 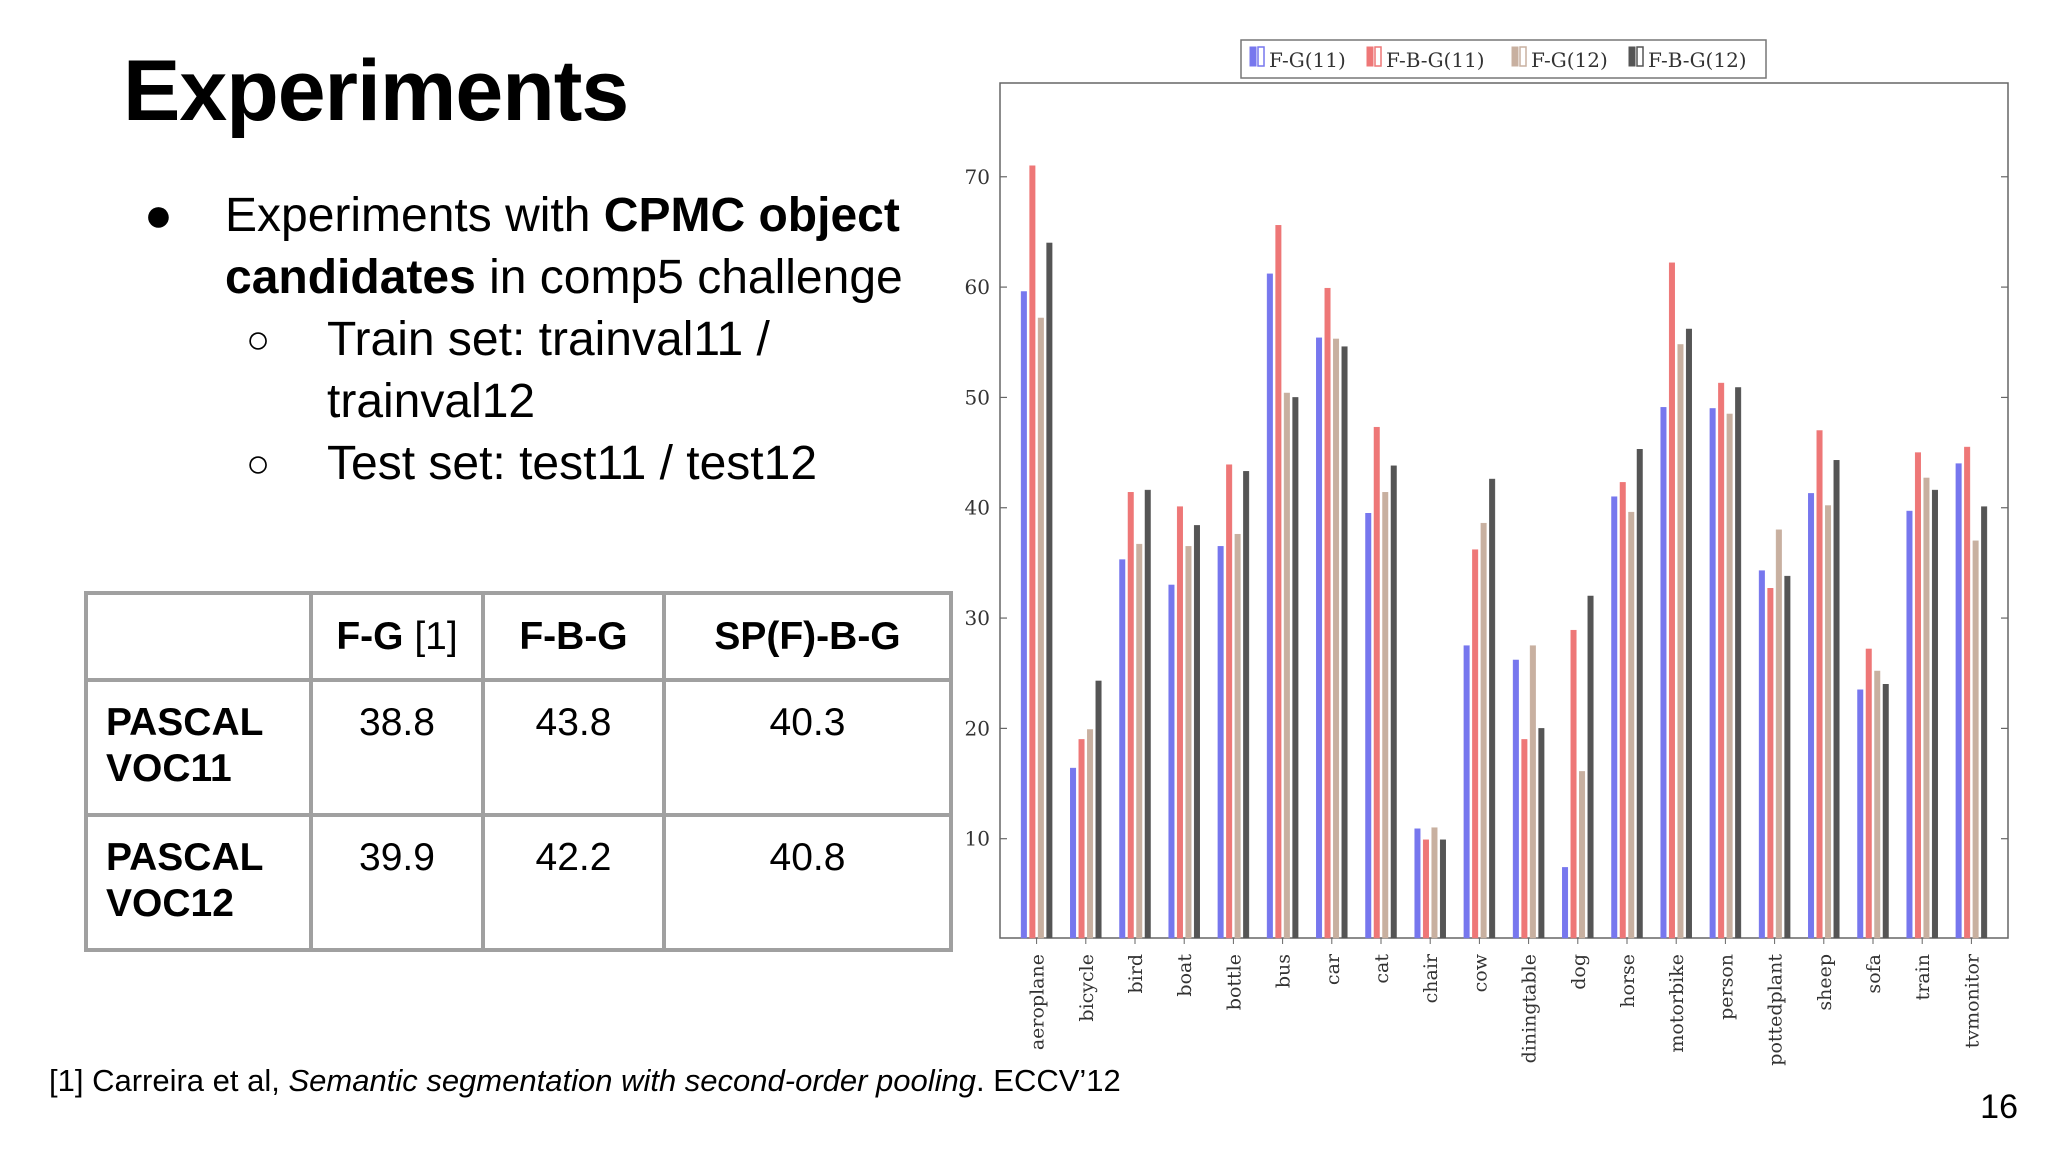 I want to click on bullet-text-bold-2: candidates, so click(x=350, y=277).